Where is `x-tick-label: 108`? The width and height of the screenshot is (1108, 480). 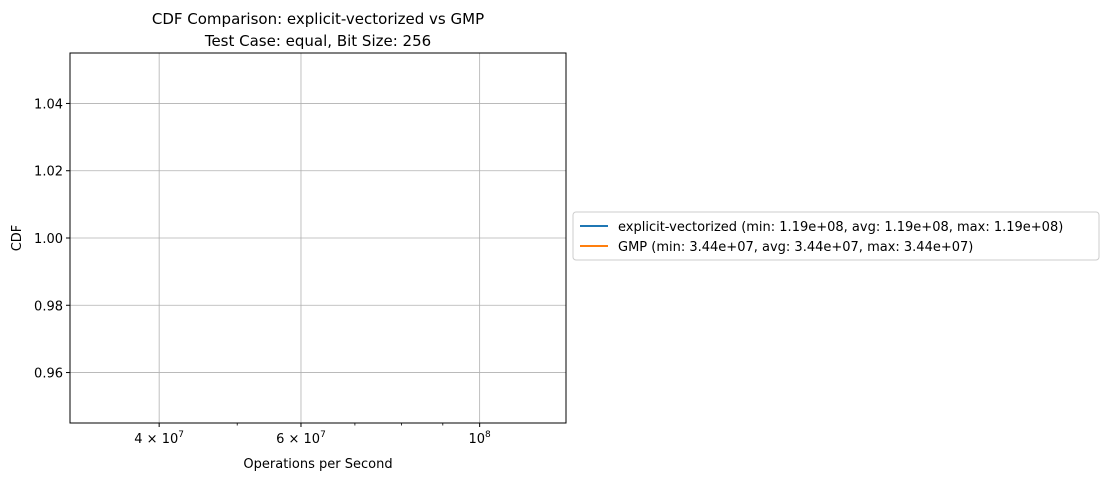 x-tick-label: 108 is located at coordinates (480, 438).